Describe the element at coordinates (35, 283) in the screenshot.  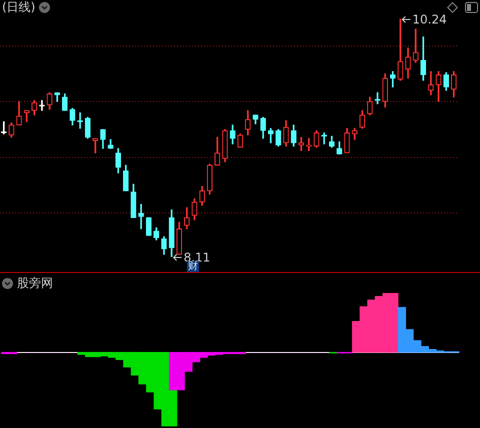
I see `chart-title: 股旁网` at that location.